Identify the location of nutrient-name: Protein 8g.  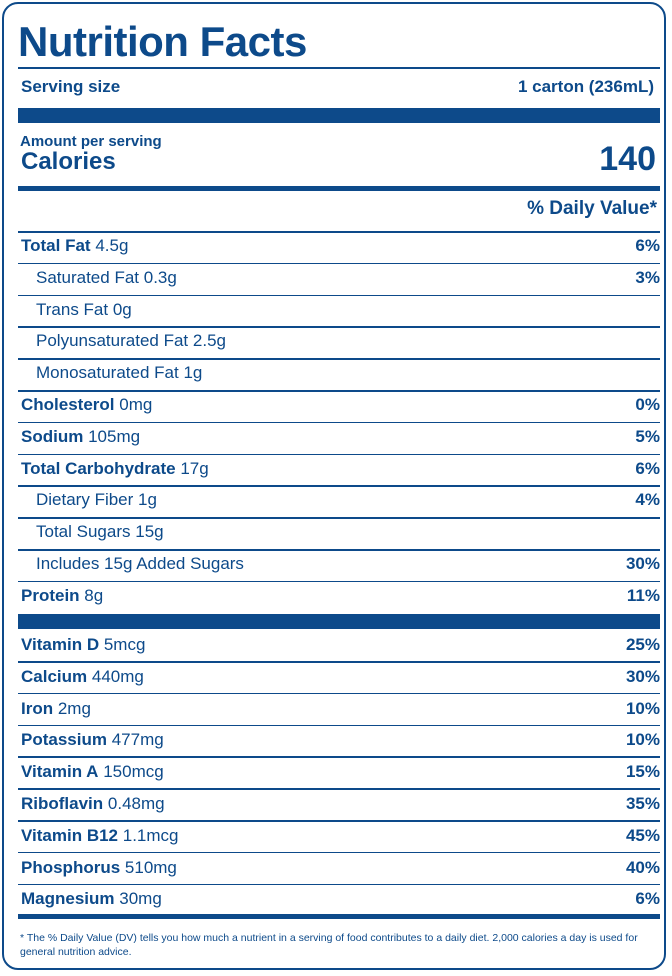
(62, 596).